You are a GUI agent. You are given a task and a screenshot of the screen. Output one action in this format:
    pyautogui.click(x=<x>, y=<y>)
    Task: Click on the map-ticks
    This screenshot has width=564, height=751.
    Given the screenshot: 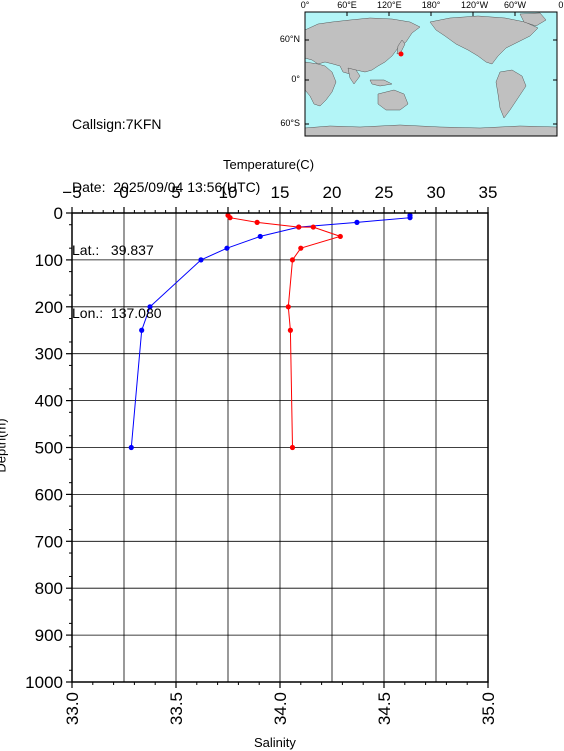 What is the action you would take?
    pyautogui.click(x=431, y=68)
    